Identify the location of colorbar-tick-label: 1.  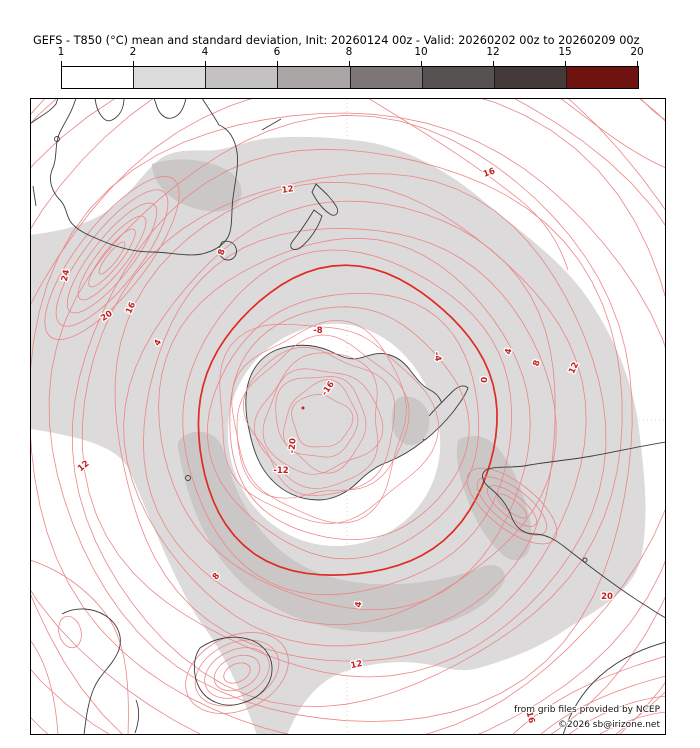
(61, 52).